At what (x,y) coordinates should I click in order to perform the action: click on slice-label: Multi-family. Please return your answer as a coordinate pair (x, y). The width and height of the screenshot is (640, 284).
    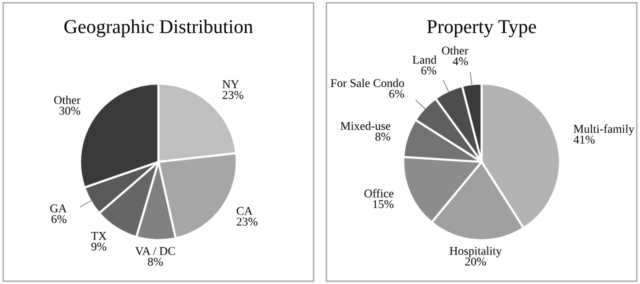
    Looking at the image, I should click on (604, 130).